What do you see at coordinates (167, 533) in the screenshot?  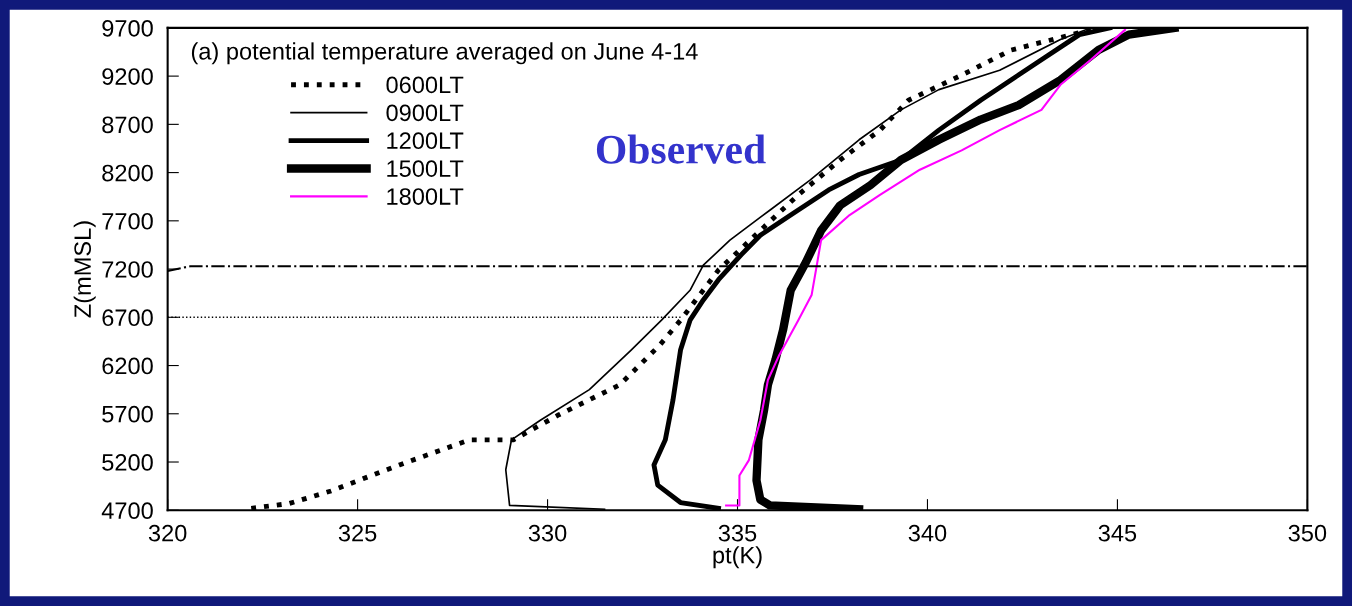 I see `x-tick-label: 320` at bounding box center [167, 533].